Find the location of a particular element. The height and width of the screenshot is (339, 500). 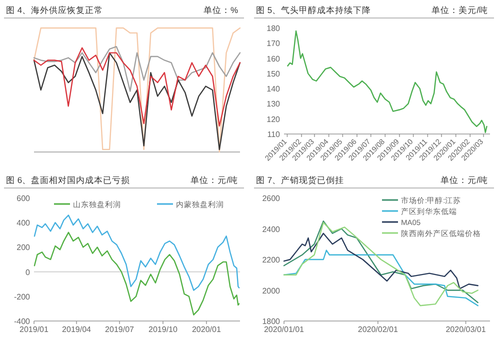

y-tick-label: 2000 is located at coordinates (271, 291).